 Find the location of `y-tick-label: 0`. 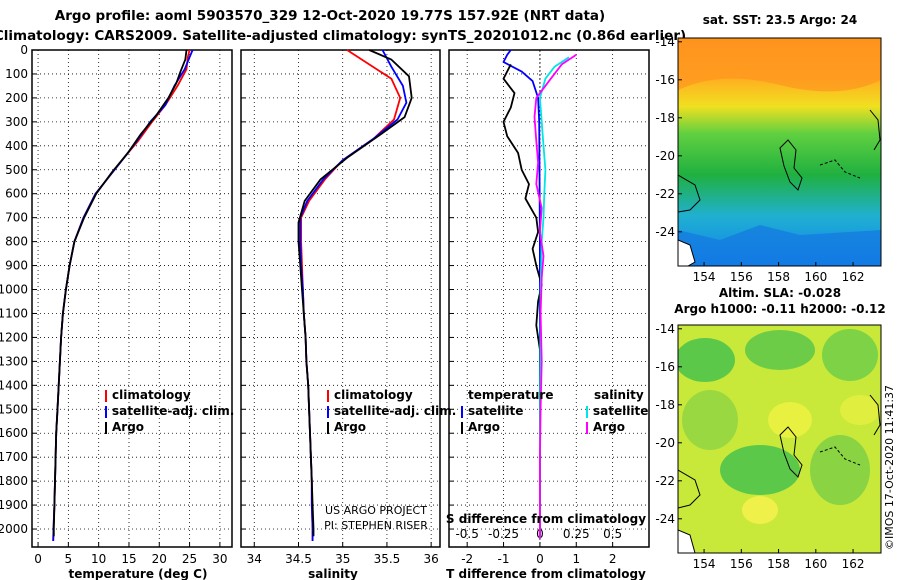

y-tick-label: 0 is located at coordinates (24, 50).